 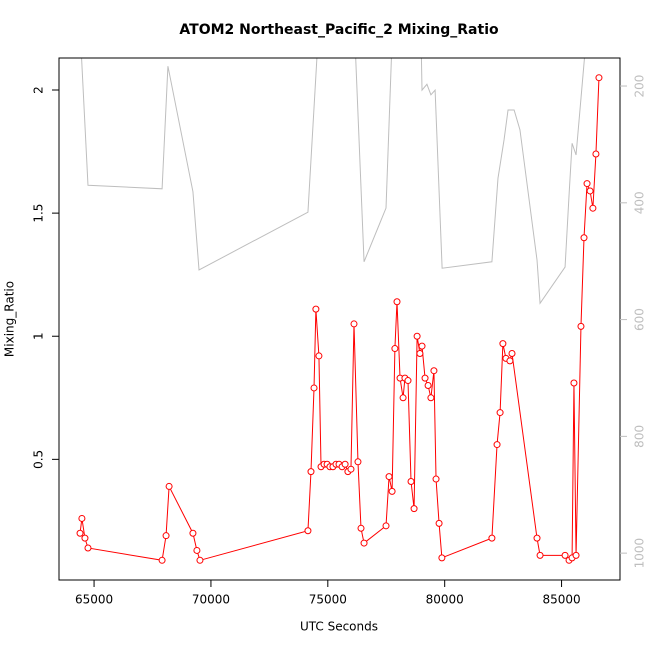 I want to click on y2-tick-label: 600, so click(x=640, y=319).